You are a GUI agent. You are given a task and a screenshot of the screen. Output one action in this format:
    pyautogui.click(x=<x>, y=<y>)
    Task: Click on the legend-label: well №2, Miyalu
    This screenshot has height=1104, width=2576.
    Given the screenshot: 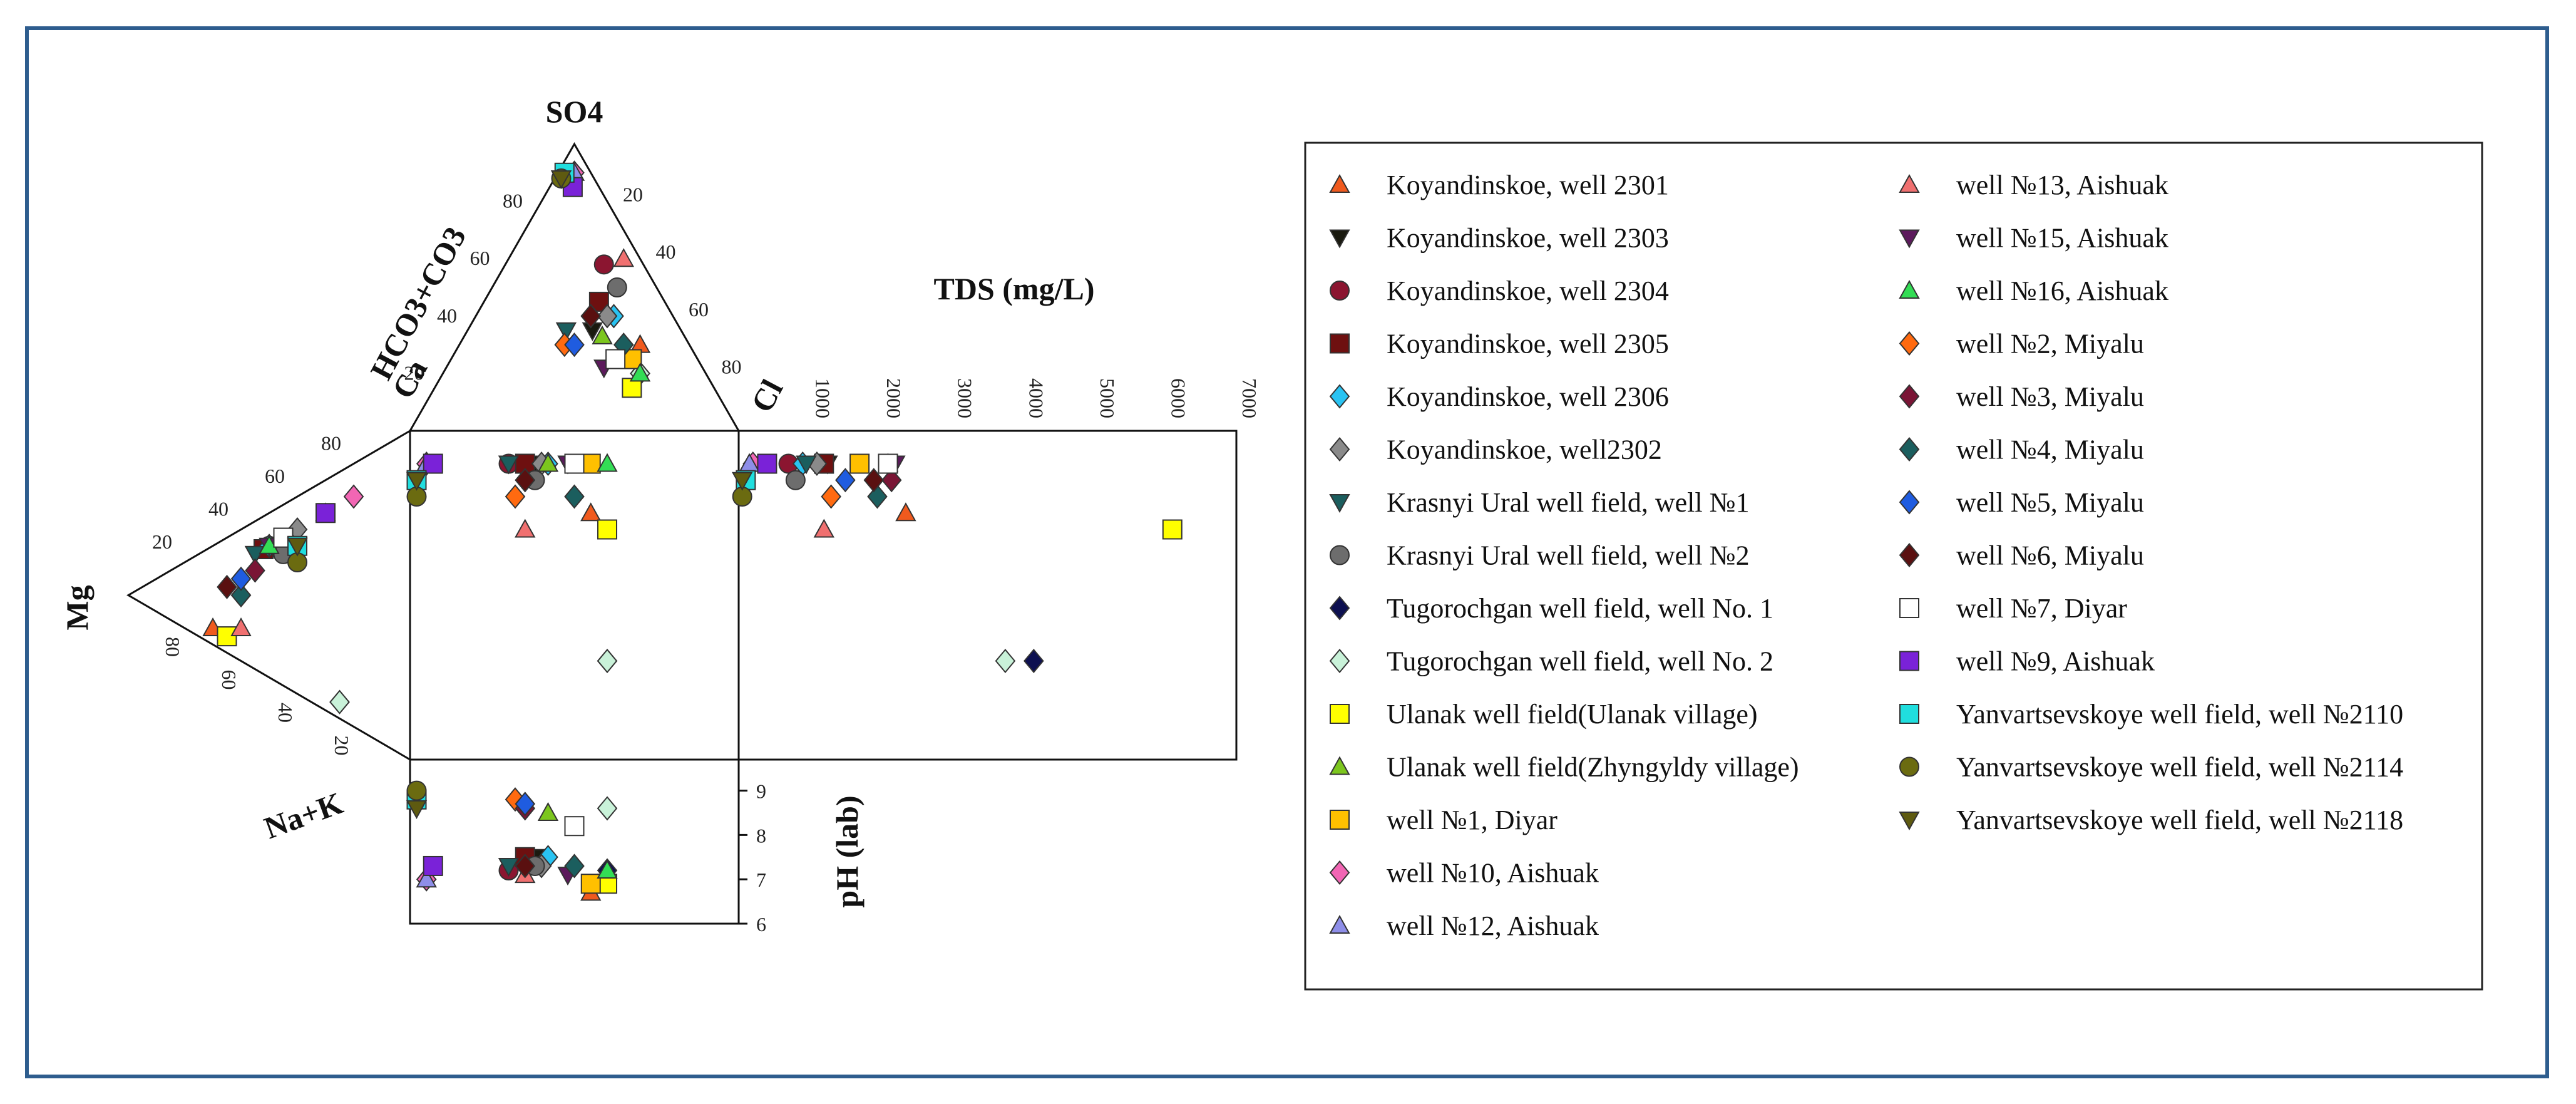 What is the action you would take?
    pyautogui.click(x=2050, y=344)
    